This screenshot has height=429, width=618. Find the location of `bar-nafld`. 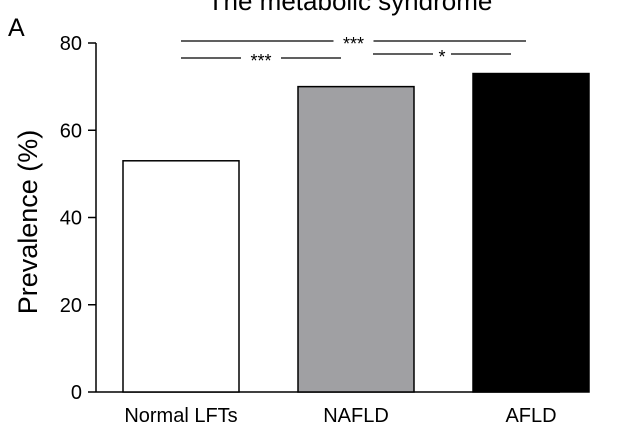

bar-nafld is located at coordinates (356, 239).